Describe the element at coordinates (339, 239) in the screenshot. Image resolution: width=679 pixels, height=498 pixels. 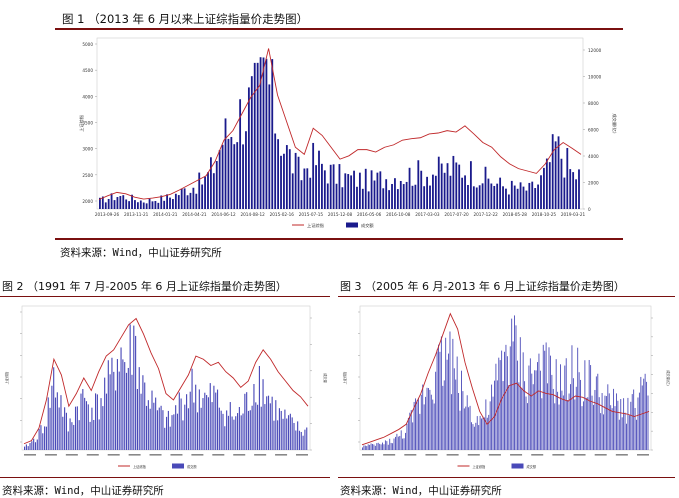
I see `figure1-bottom-rule` at that location.